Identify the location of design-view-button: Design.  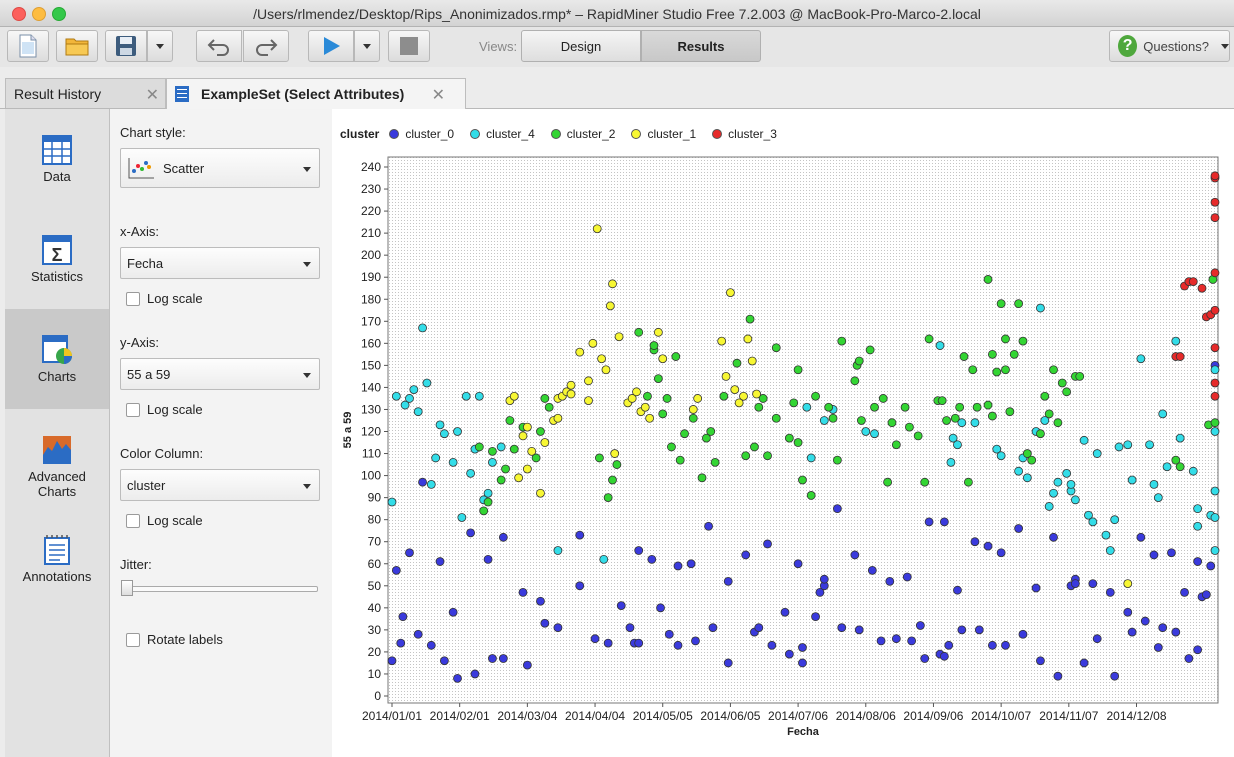
(581, 46).